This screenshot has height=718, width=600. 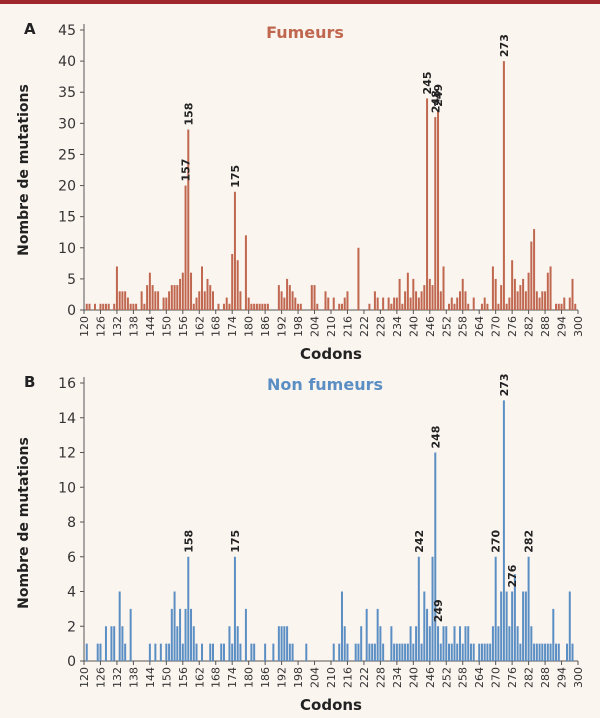 What do you see at coordinates (166, 677) in the screenshot?
I see `x-tick-label: 150` at bounding box center [166, 677].